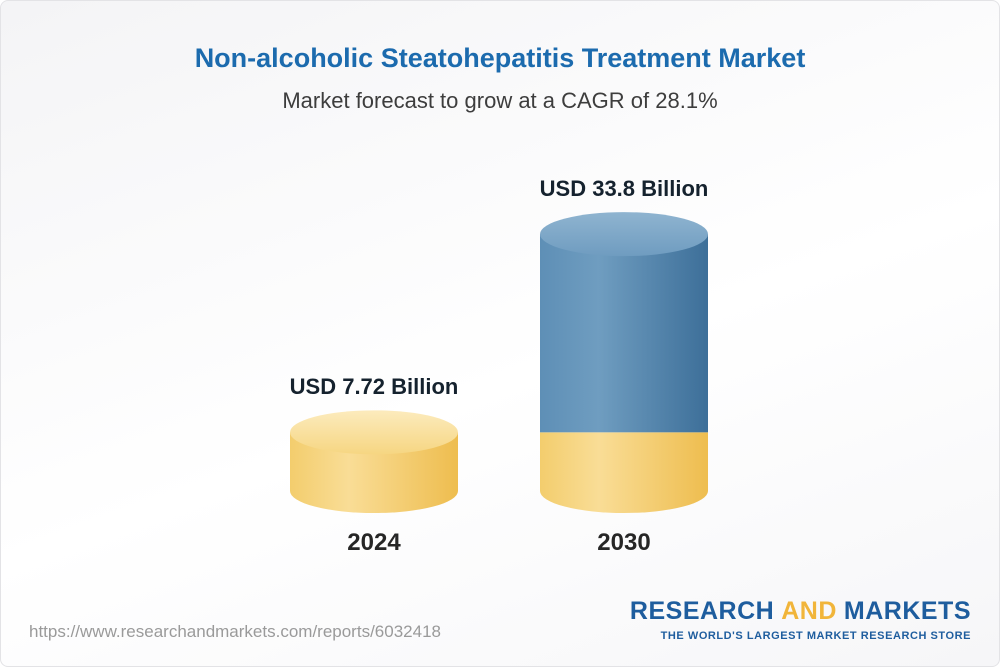 The width and height of the screenshot is (1000, 667). What do you see at coordinates (624, 189) in the screenshot?
I see `value-label-2030: USD 33.8 Billion` at bounding box center [624, 189].